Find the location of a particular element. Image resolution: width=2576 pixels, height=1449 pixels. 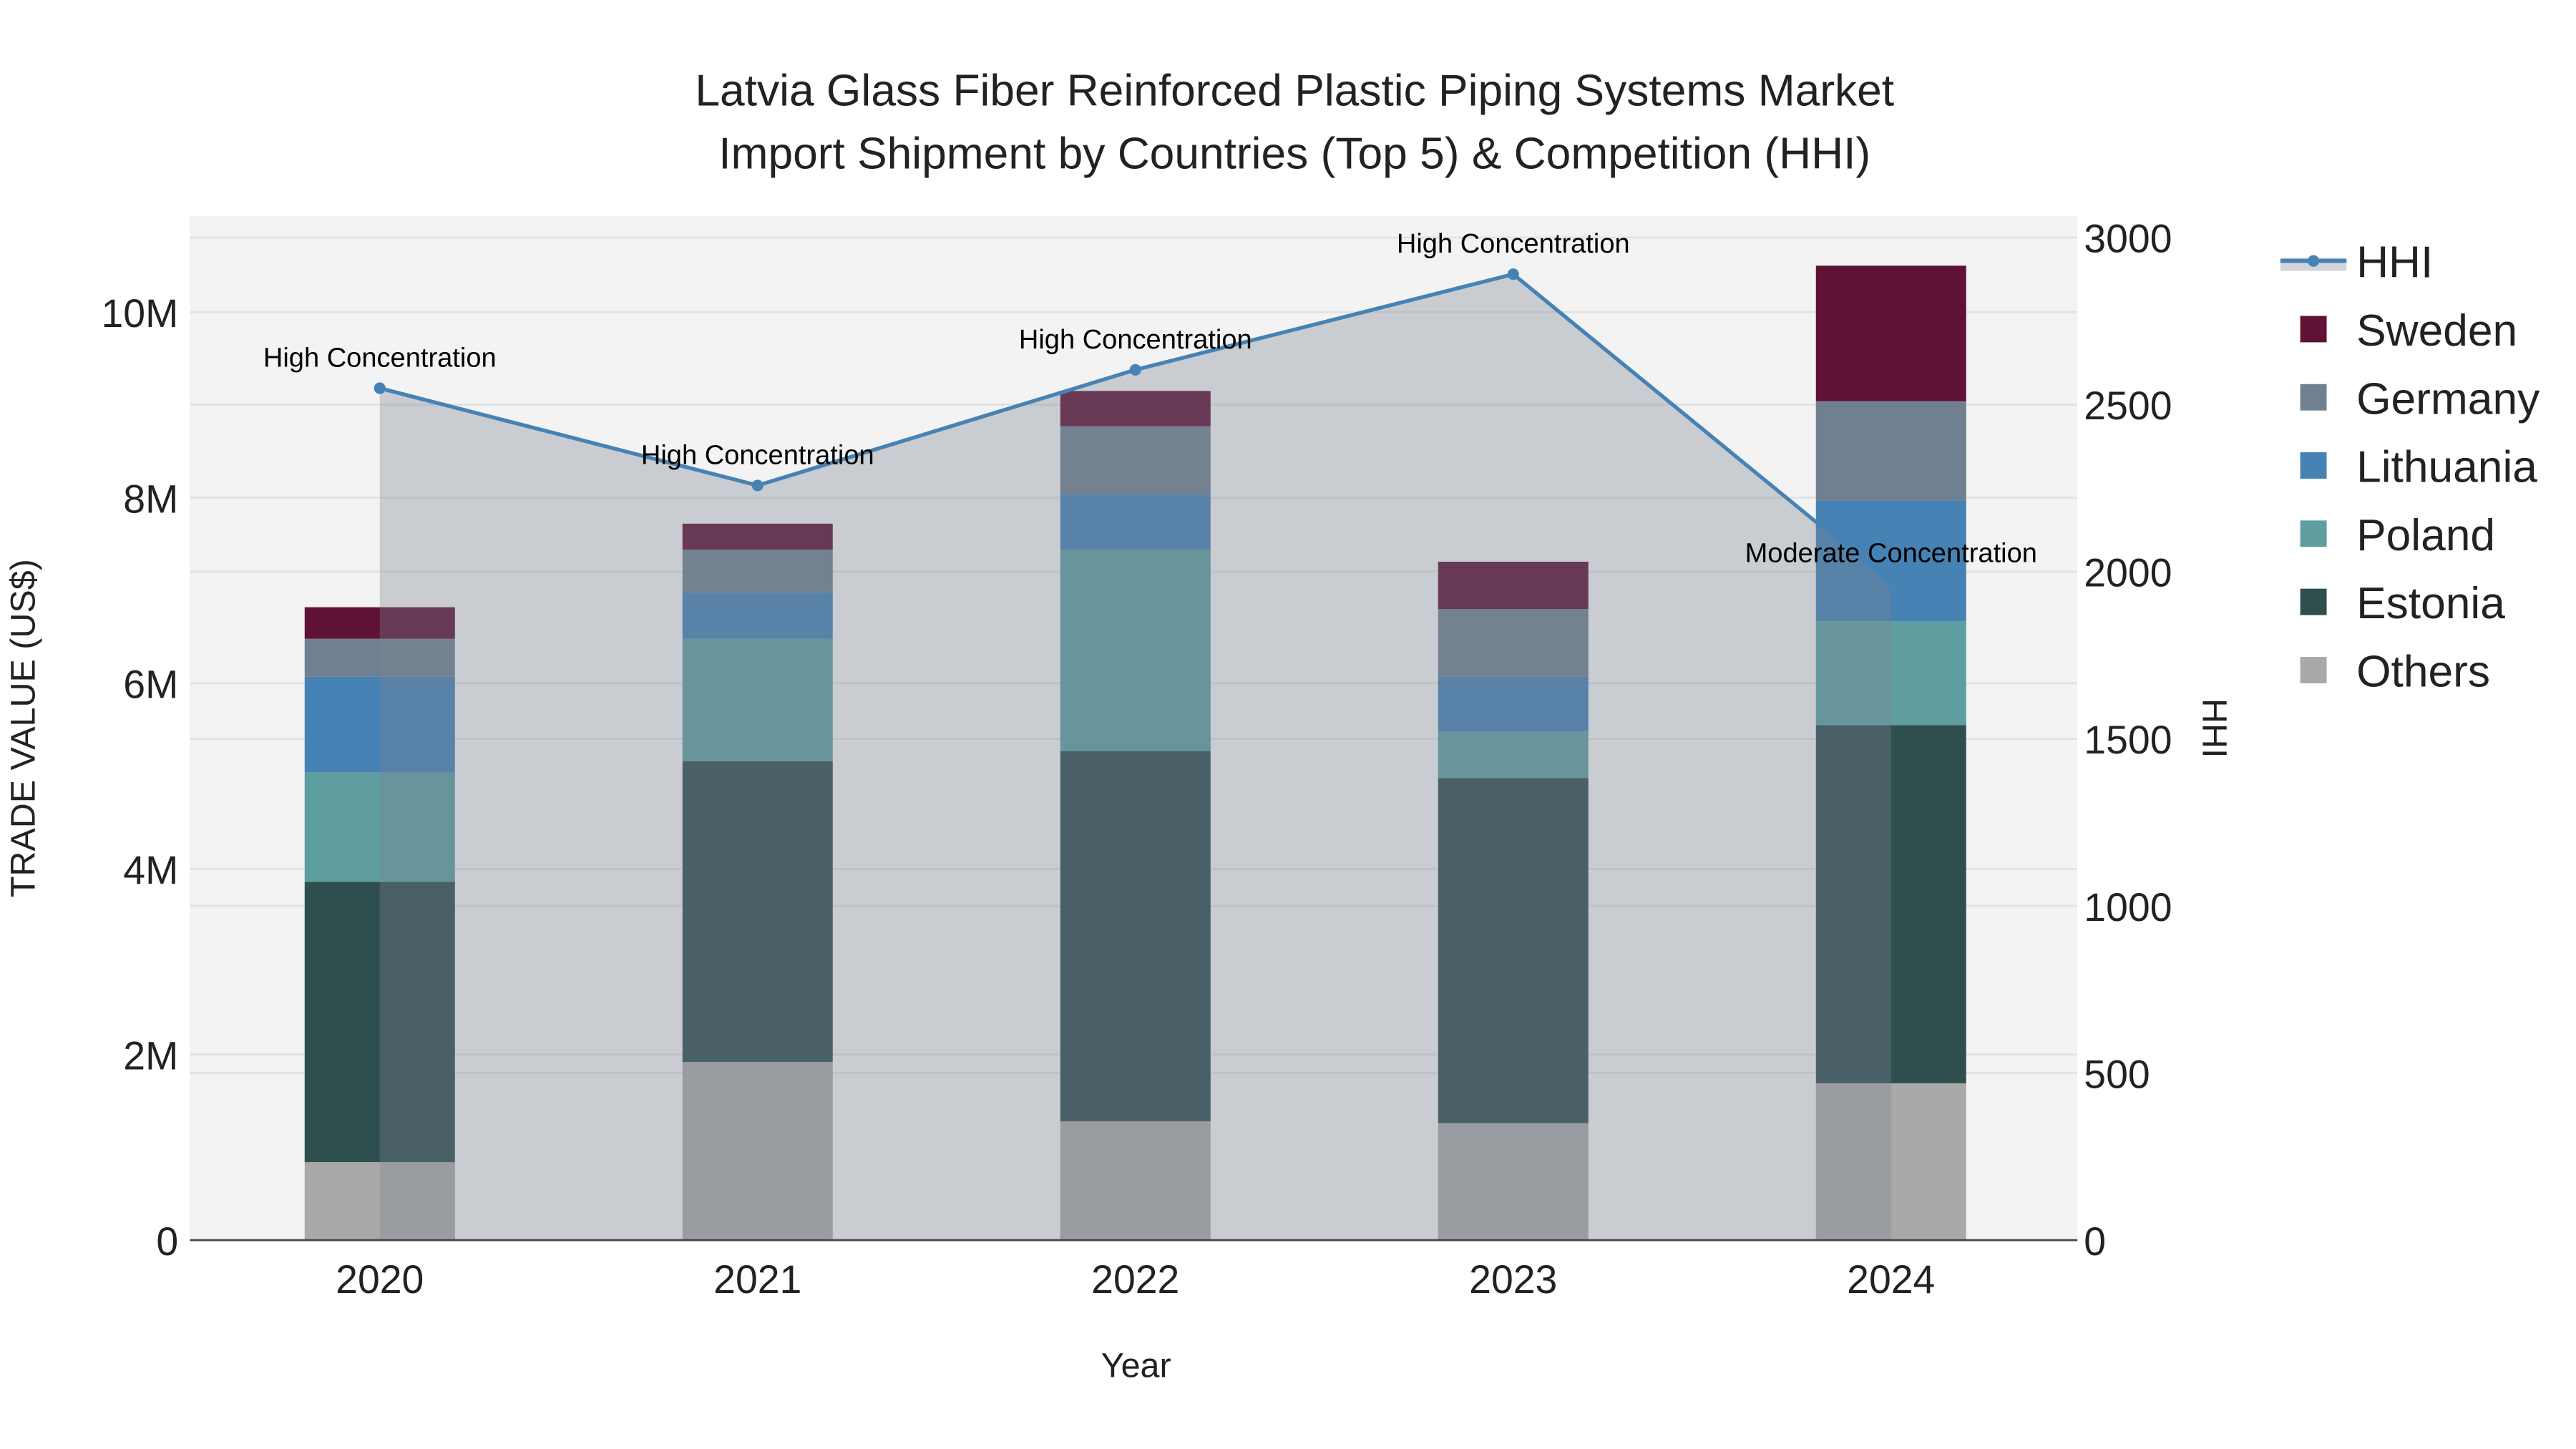

legend-swatch-germany is located at coordinates (2313, 397).